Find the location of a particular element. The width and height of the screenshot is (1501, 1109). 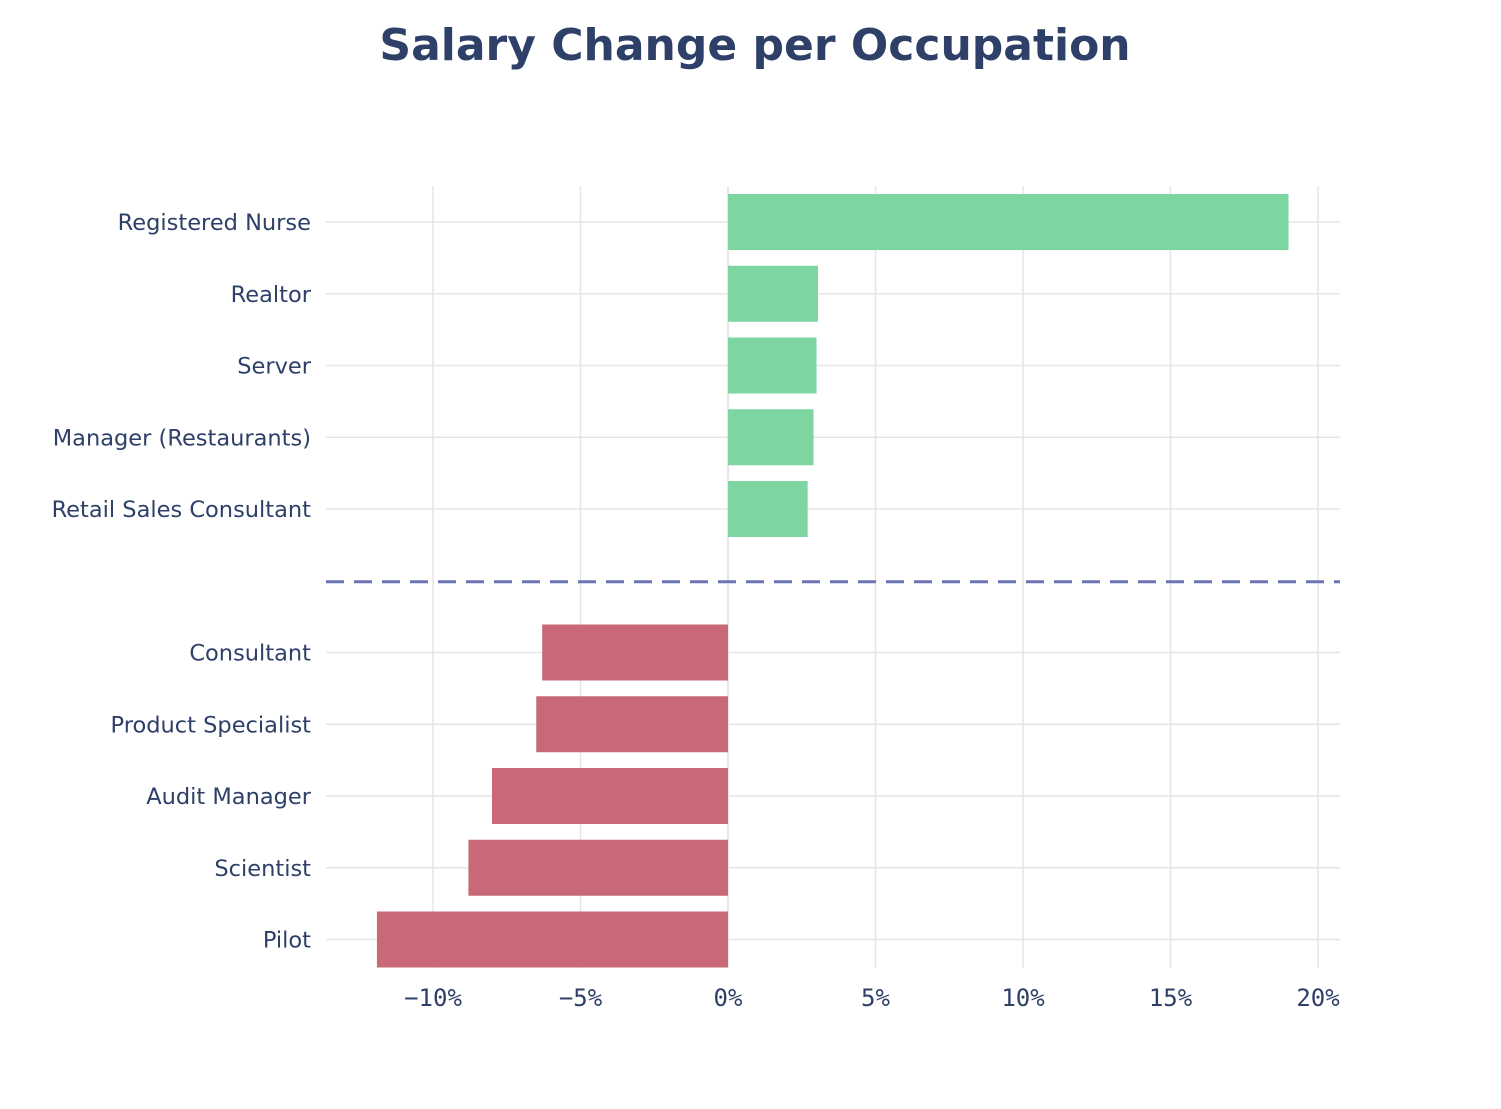

x-tick-label: 5% is located at coordinates (875, 998).